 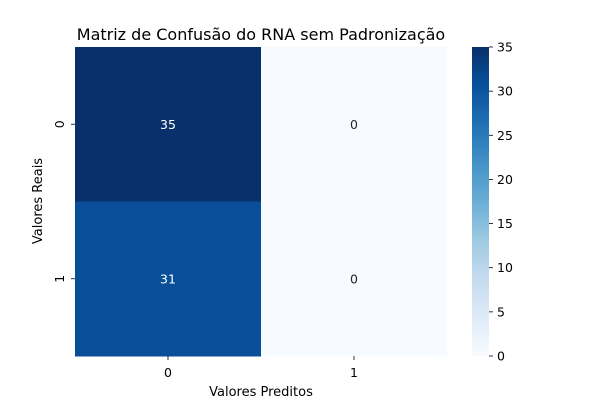 I want to click on colorbar-tick-label: 10, so click(x=505, y=267).